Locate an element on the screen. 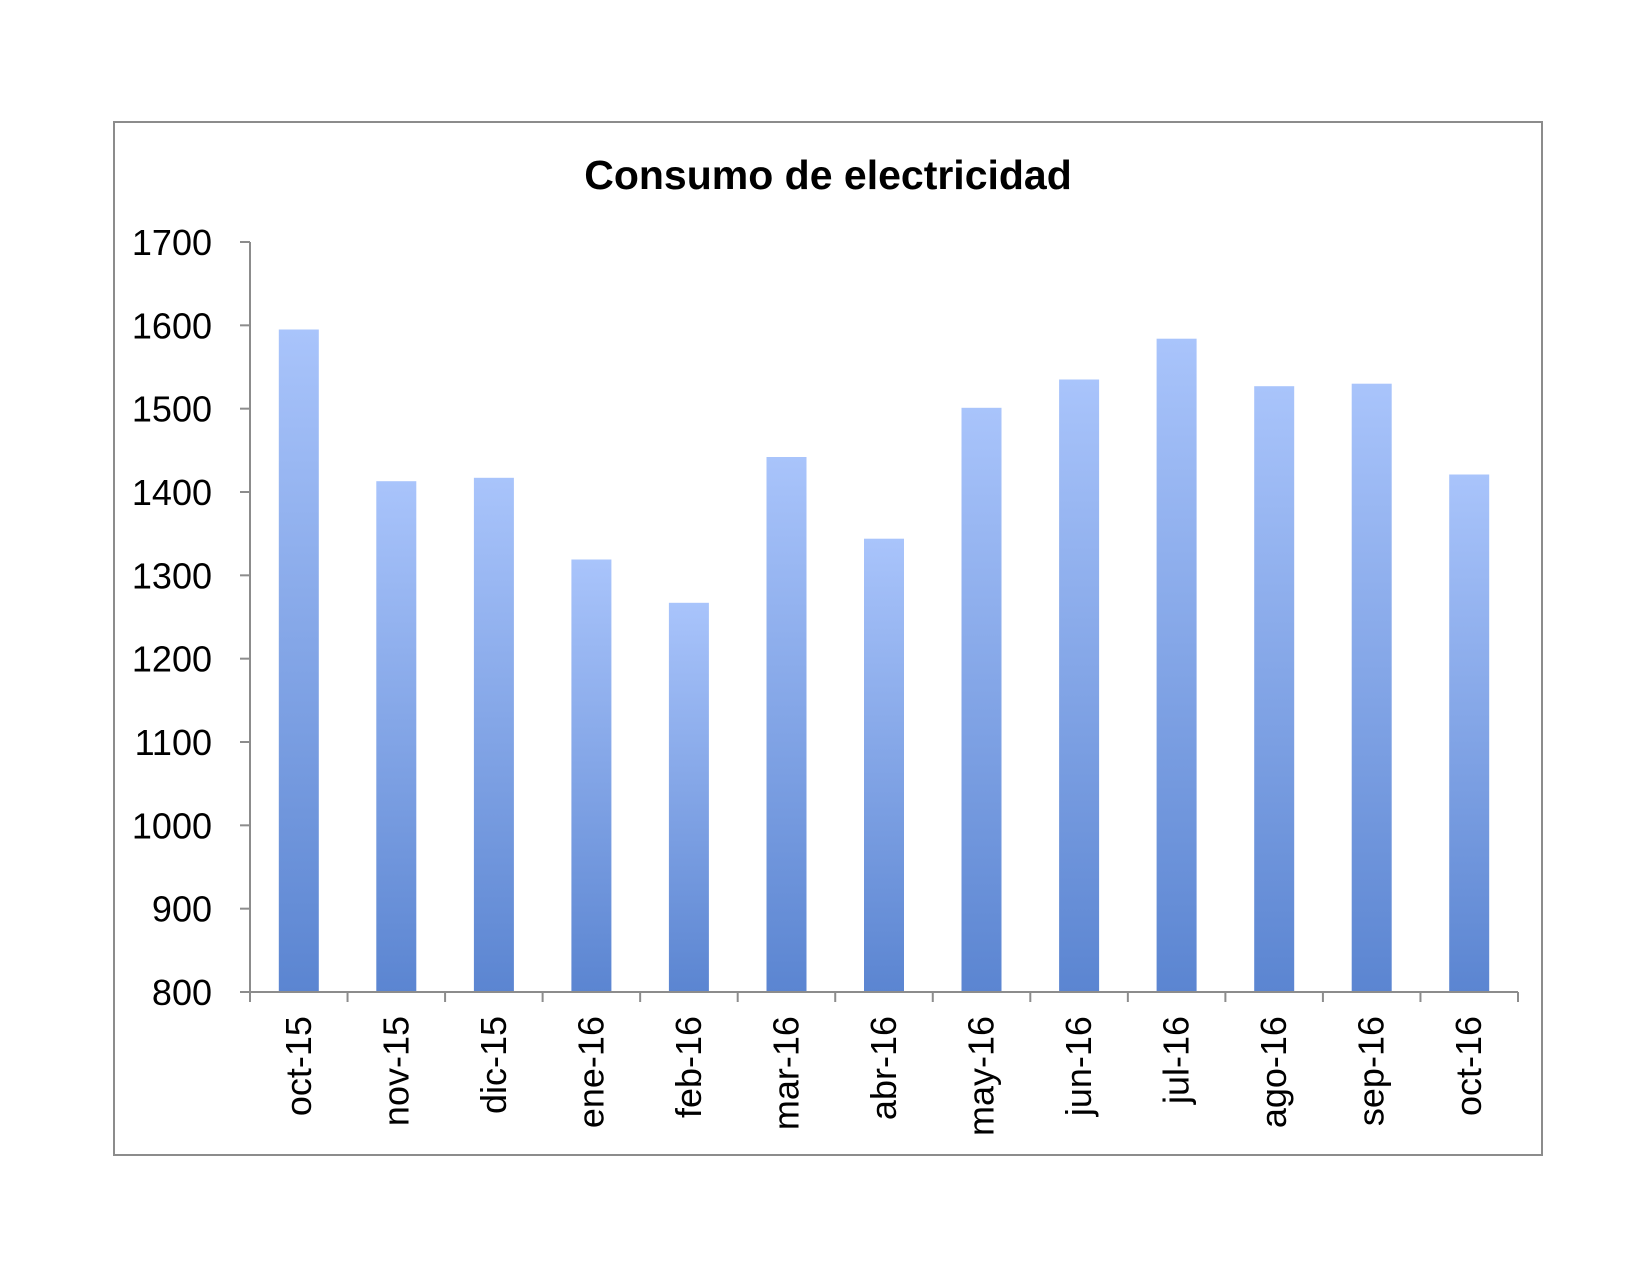  x-tick-label: nov-15 is located at coordinates (395, 1071).